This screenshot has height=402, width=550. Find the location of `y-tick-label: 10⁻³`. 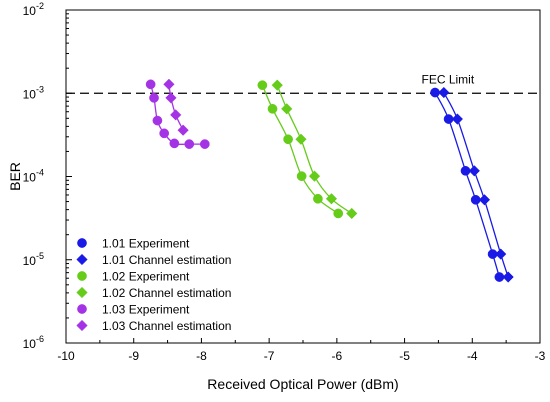

y-tick-label: 10⁻³ is located at coordinates (33, 92).